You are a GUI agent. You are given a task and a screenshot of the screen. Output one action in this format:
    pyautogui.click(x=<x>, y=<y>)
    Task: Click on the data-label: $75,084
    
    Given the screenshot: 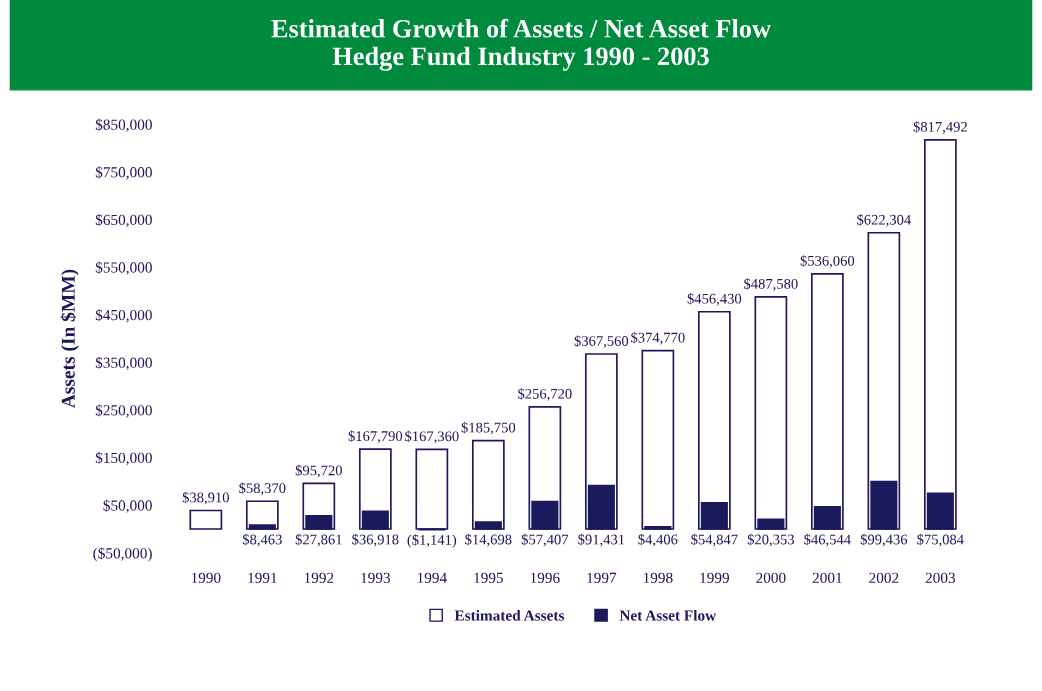 What is the action you would take?
    pyautogui.click(x=940, y=540)
    